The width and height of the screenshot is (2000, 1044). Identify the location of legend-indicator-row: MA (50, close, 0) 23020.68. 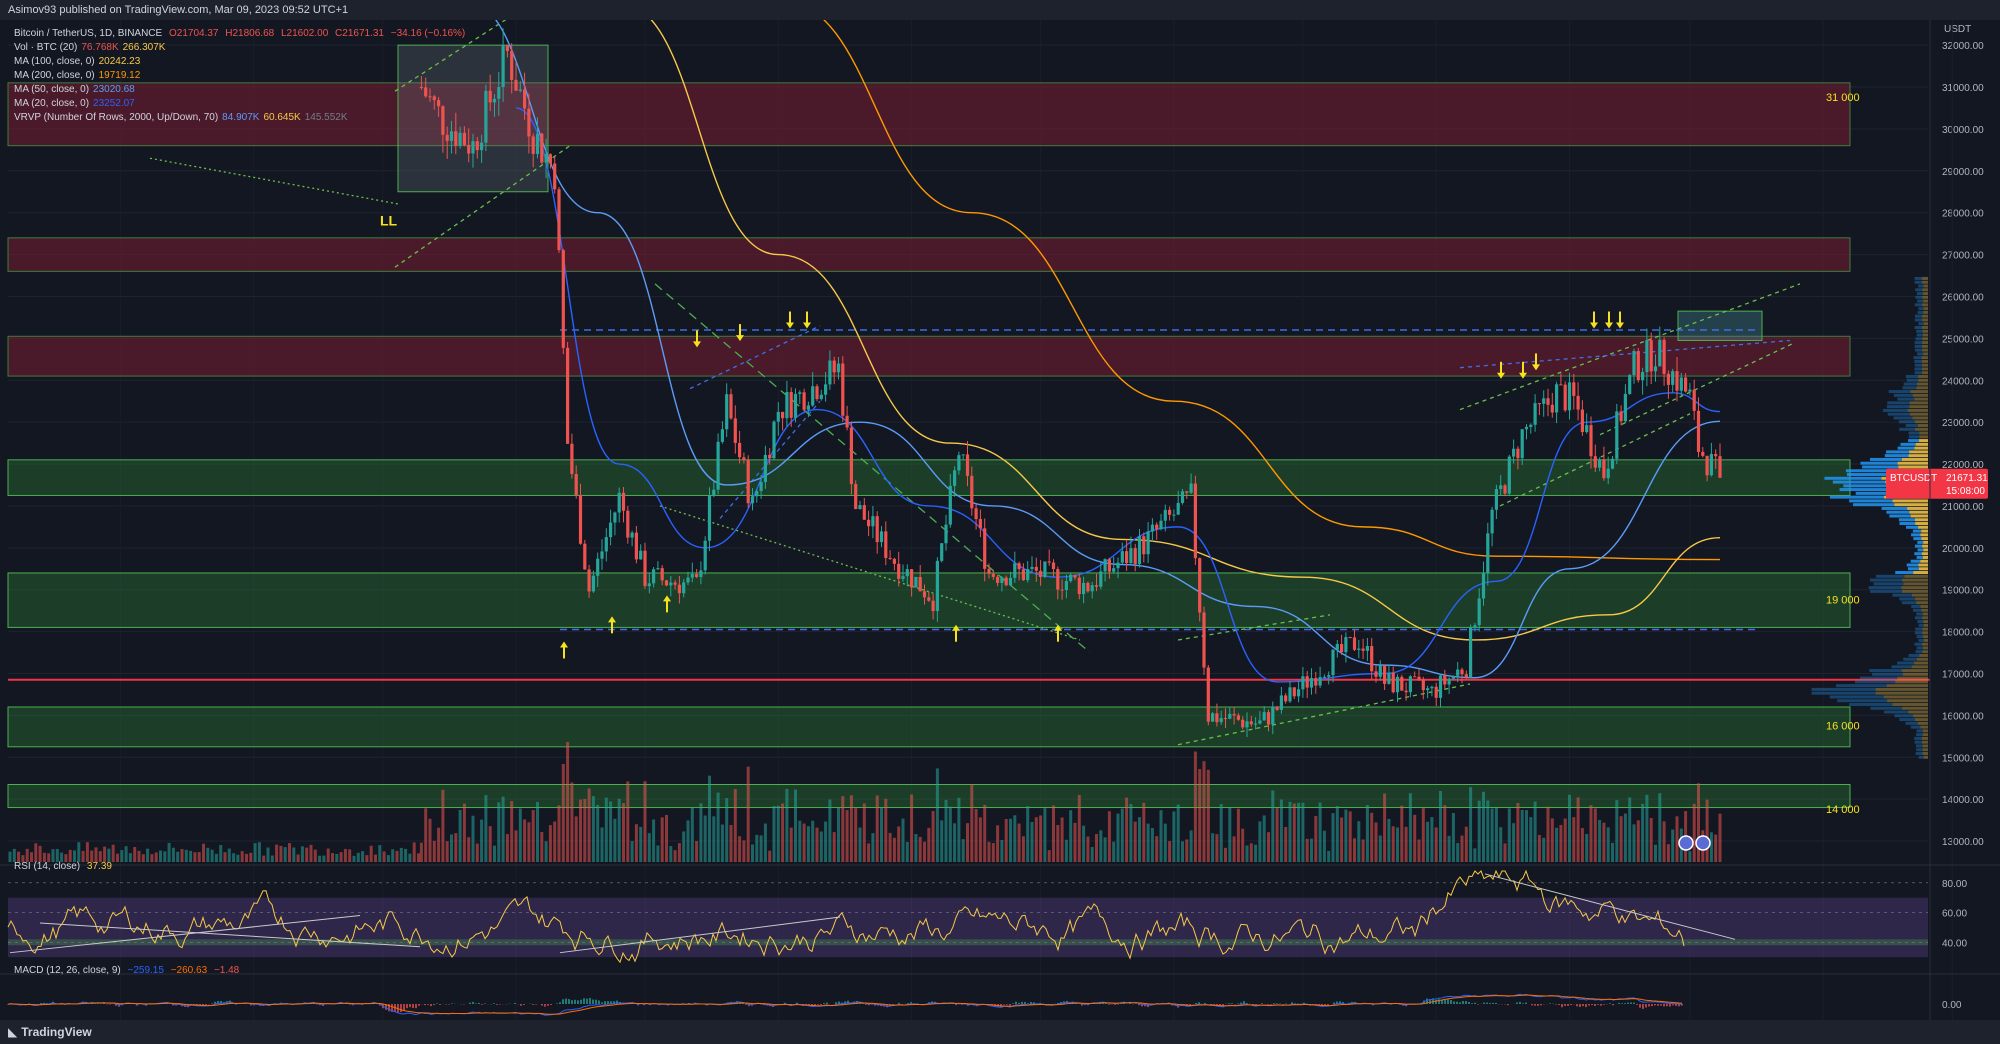
(239, 90).